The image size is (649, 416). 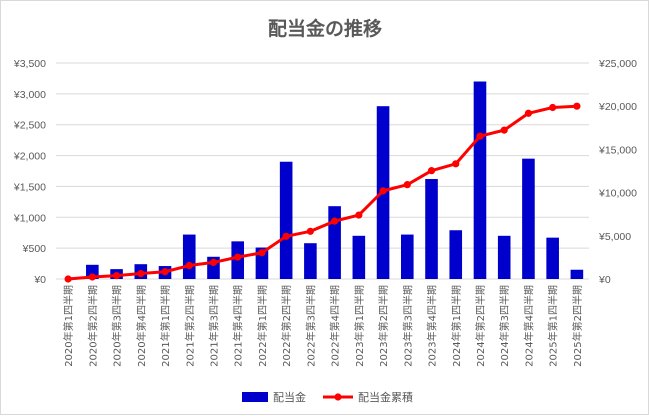 I want to click on x-tick-label: 2025年第2四半期, so click(x=577, y=326).